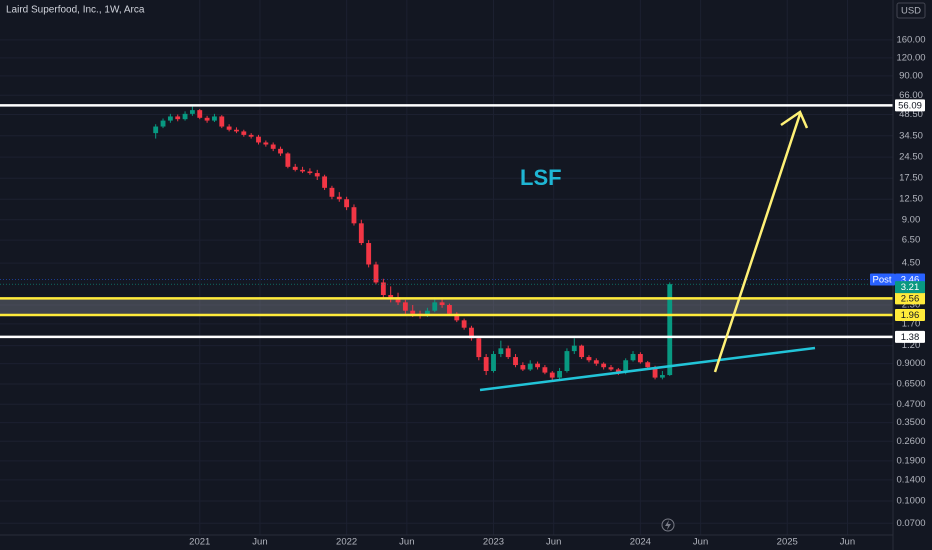  I want to click on level-zone, so click(446, 307).